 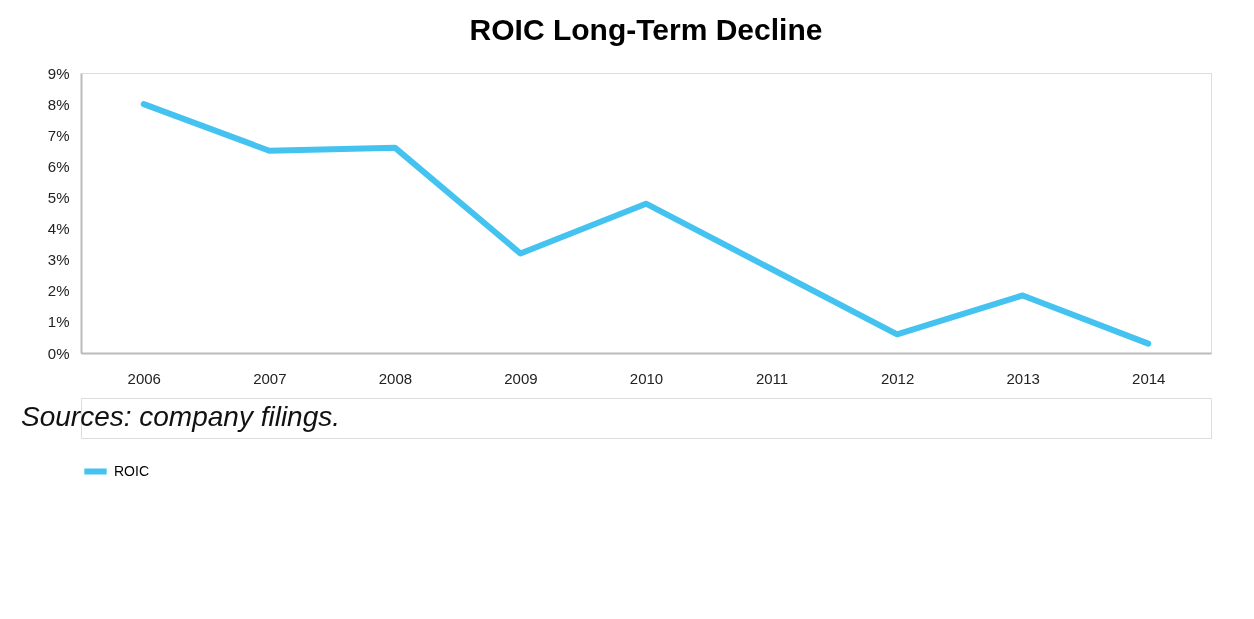 What do you see at coordinates (58, 197) in the screenshot?
I see `y-tick-label: 5%` at bounding box center [58, 197].